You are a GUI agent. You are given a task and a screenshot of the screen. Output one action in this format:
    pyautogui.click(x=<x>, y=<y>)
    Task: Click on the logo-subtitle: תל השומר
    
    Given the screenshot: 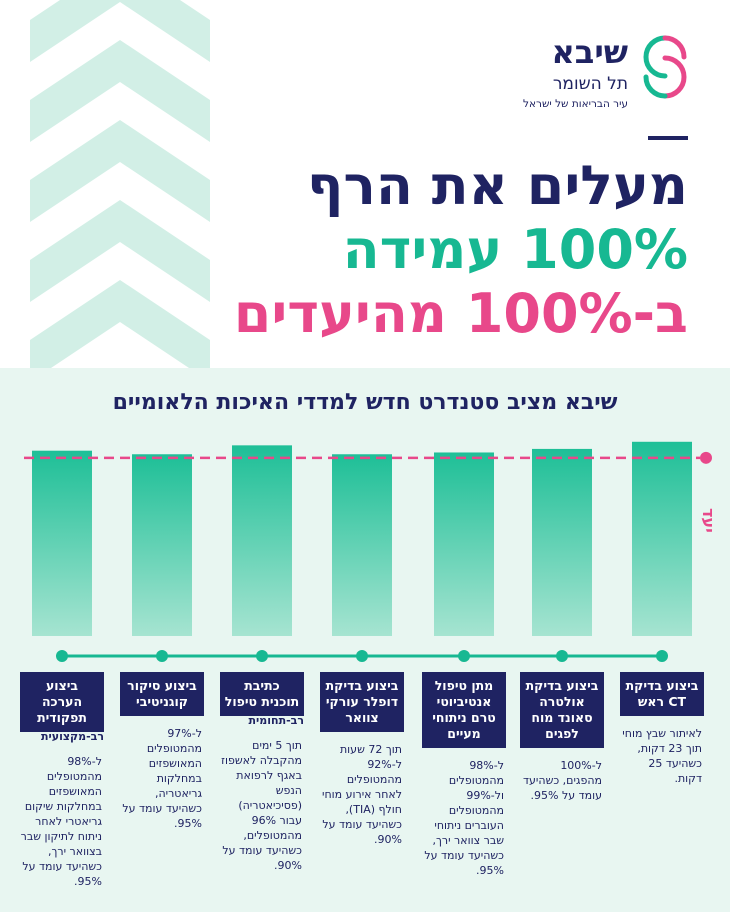 What is the action you would take?
    pyautogui.click(x=590, y=84)
    